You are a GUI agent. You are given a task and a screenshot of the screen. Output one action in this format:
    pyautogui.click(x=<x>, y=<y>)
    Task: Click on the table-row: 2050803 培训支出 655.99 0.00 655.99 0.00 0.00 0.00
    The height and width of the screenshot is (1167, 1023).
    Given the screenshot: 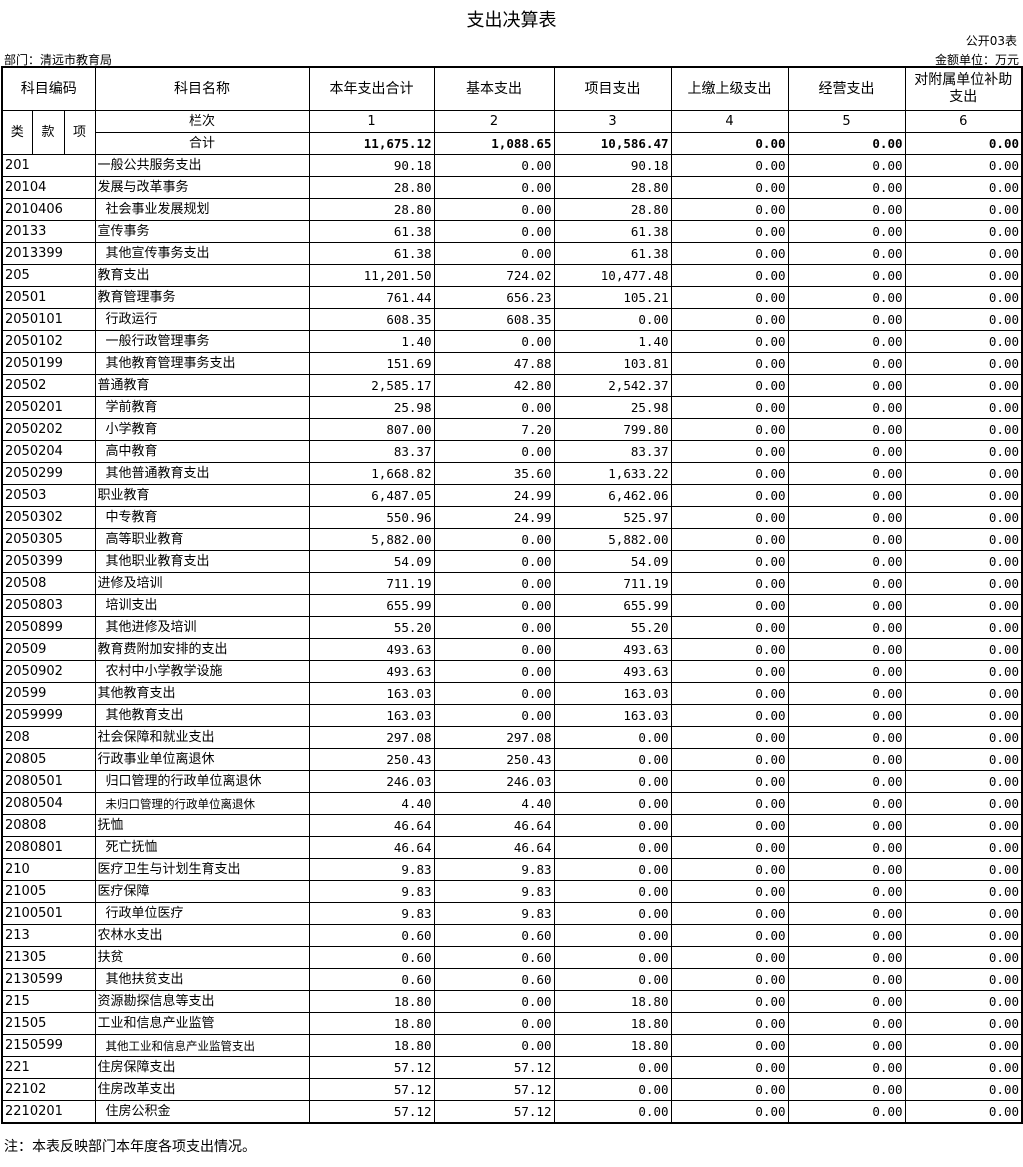 What is the action you would take?
    pyautogui.click(x=512, y=605)
    